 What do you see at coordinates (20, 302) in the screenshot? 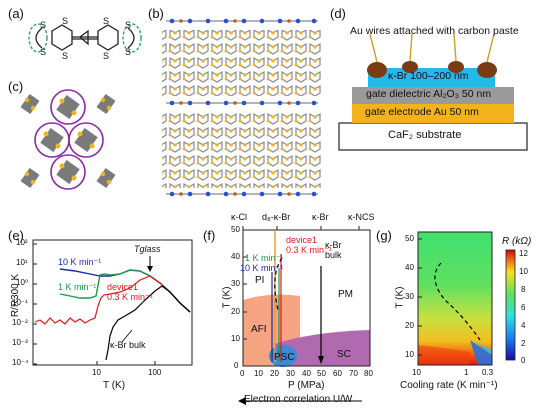
I see `ytick-e: 10⁻¹` at bounding box center [20, 302].